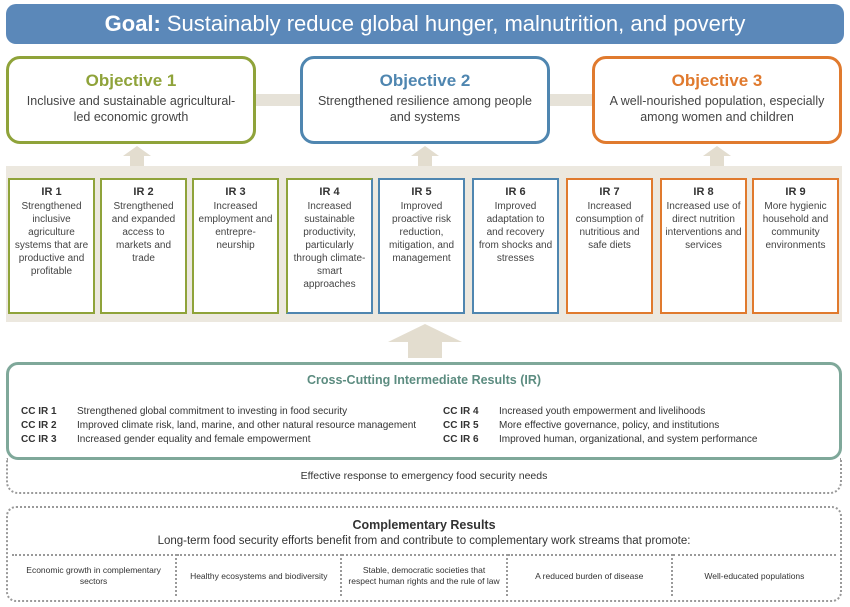  Describe the element at coordinates (143, 192) in the screenshot. I see `ir-2-number: IR 2` at that location.